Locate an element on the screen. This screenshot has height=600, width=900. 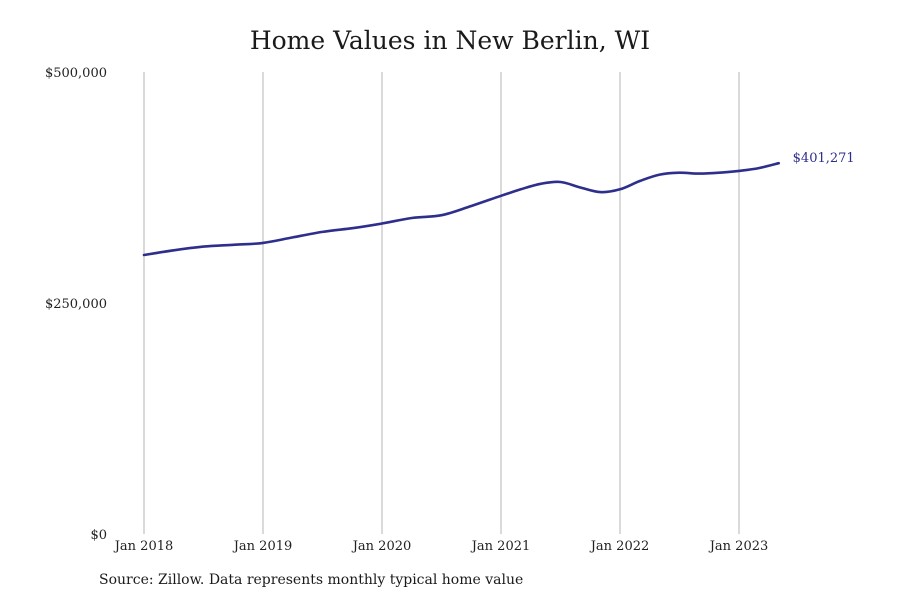
series-layer: $401,271 is located at coordinates (498, 204).